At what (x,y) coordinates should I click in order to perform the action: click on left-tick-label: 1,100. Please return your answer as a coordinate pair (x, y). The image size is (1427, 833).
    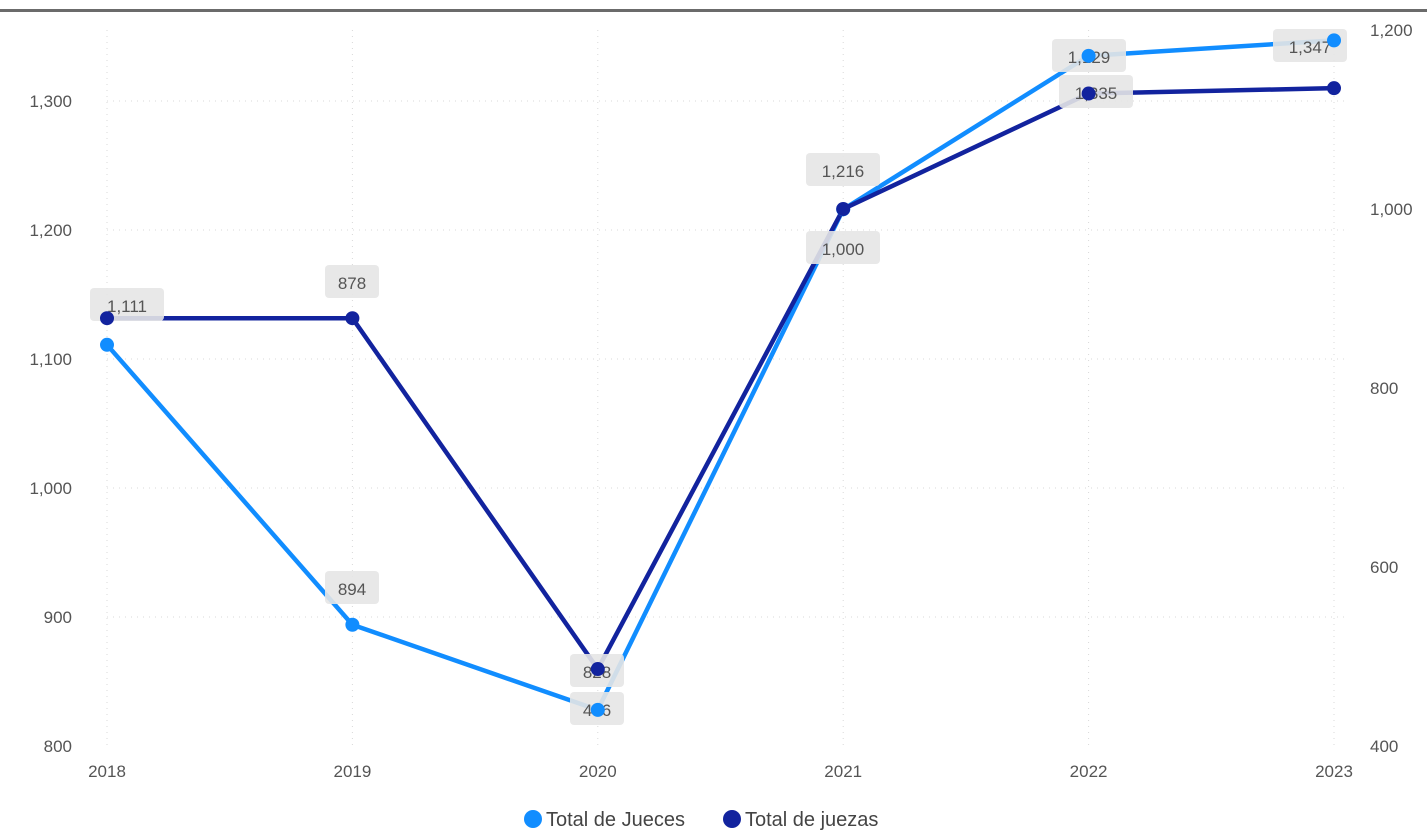
    Looking at the image, I should click on (50, 359).